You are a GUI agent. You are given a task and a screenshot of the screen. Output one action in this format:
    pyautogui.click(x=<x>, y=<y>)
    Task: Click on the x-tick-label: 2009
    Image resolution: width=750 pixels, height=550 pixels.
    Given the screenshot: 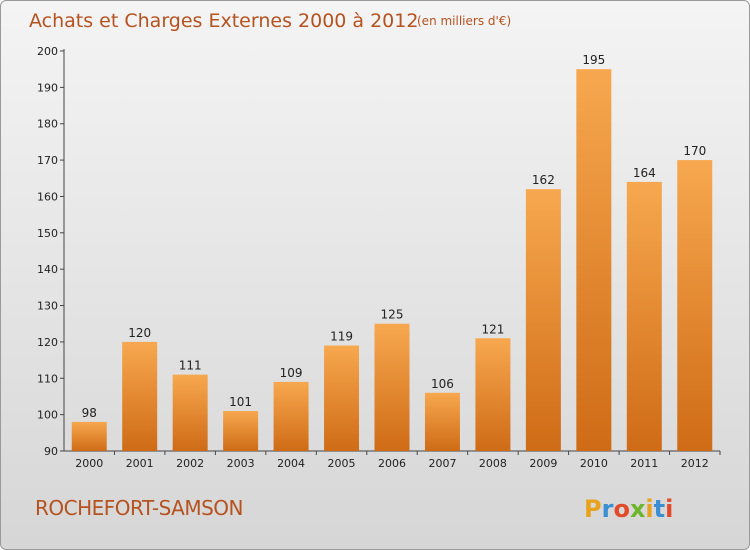 What is the action you would take?
    pyautogui.click(x=543, y=463)
    